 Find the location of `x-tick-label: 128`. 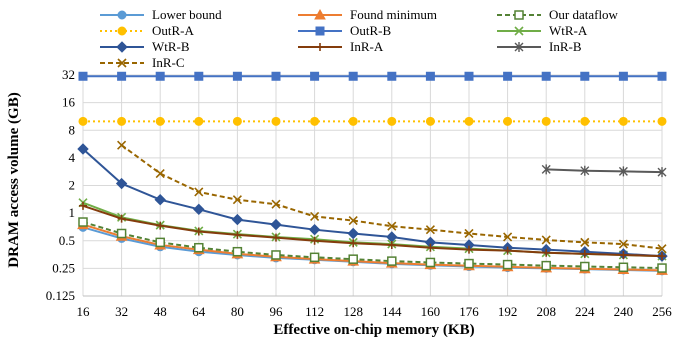

x-tick-label: 128 is located at coordinates (353, 311).